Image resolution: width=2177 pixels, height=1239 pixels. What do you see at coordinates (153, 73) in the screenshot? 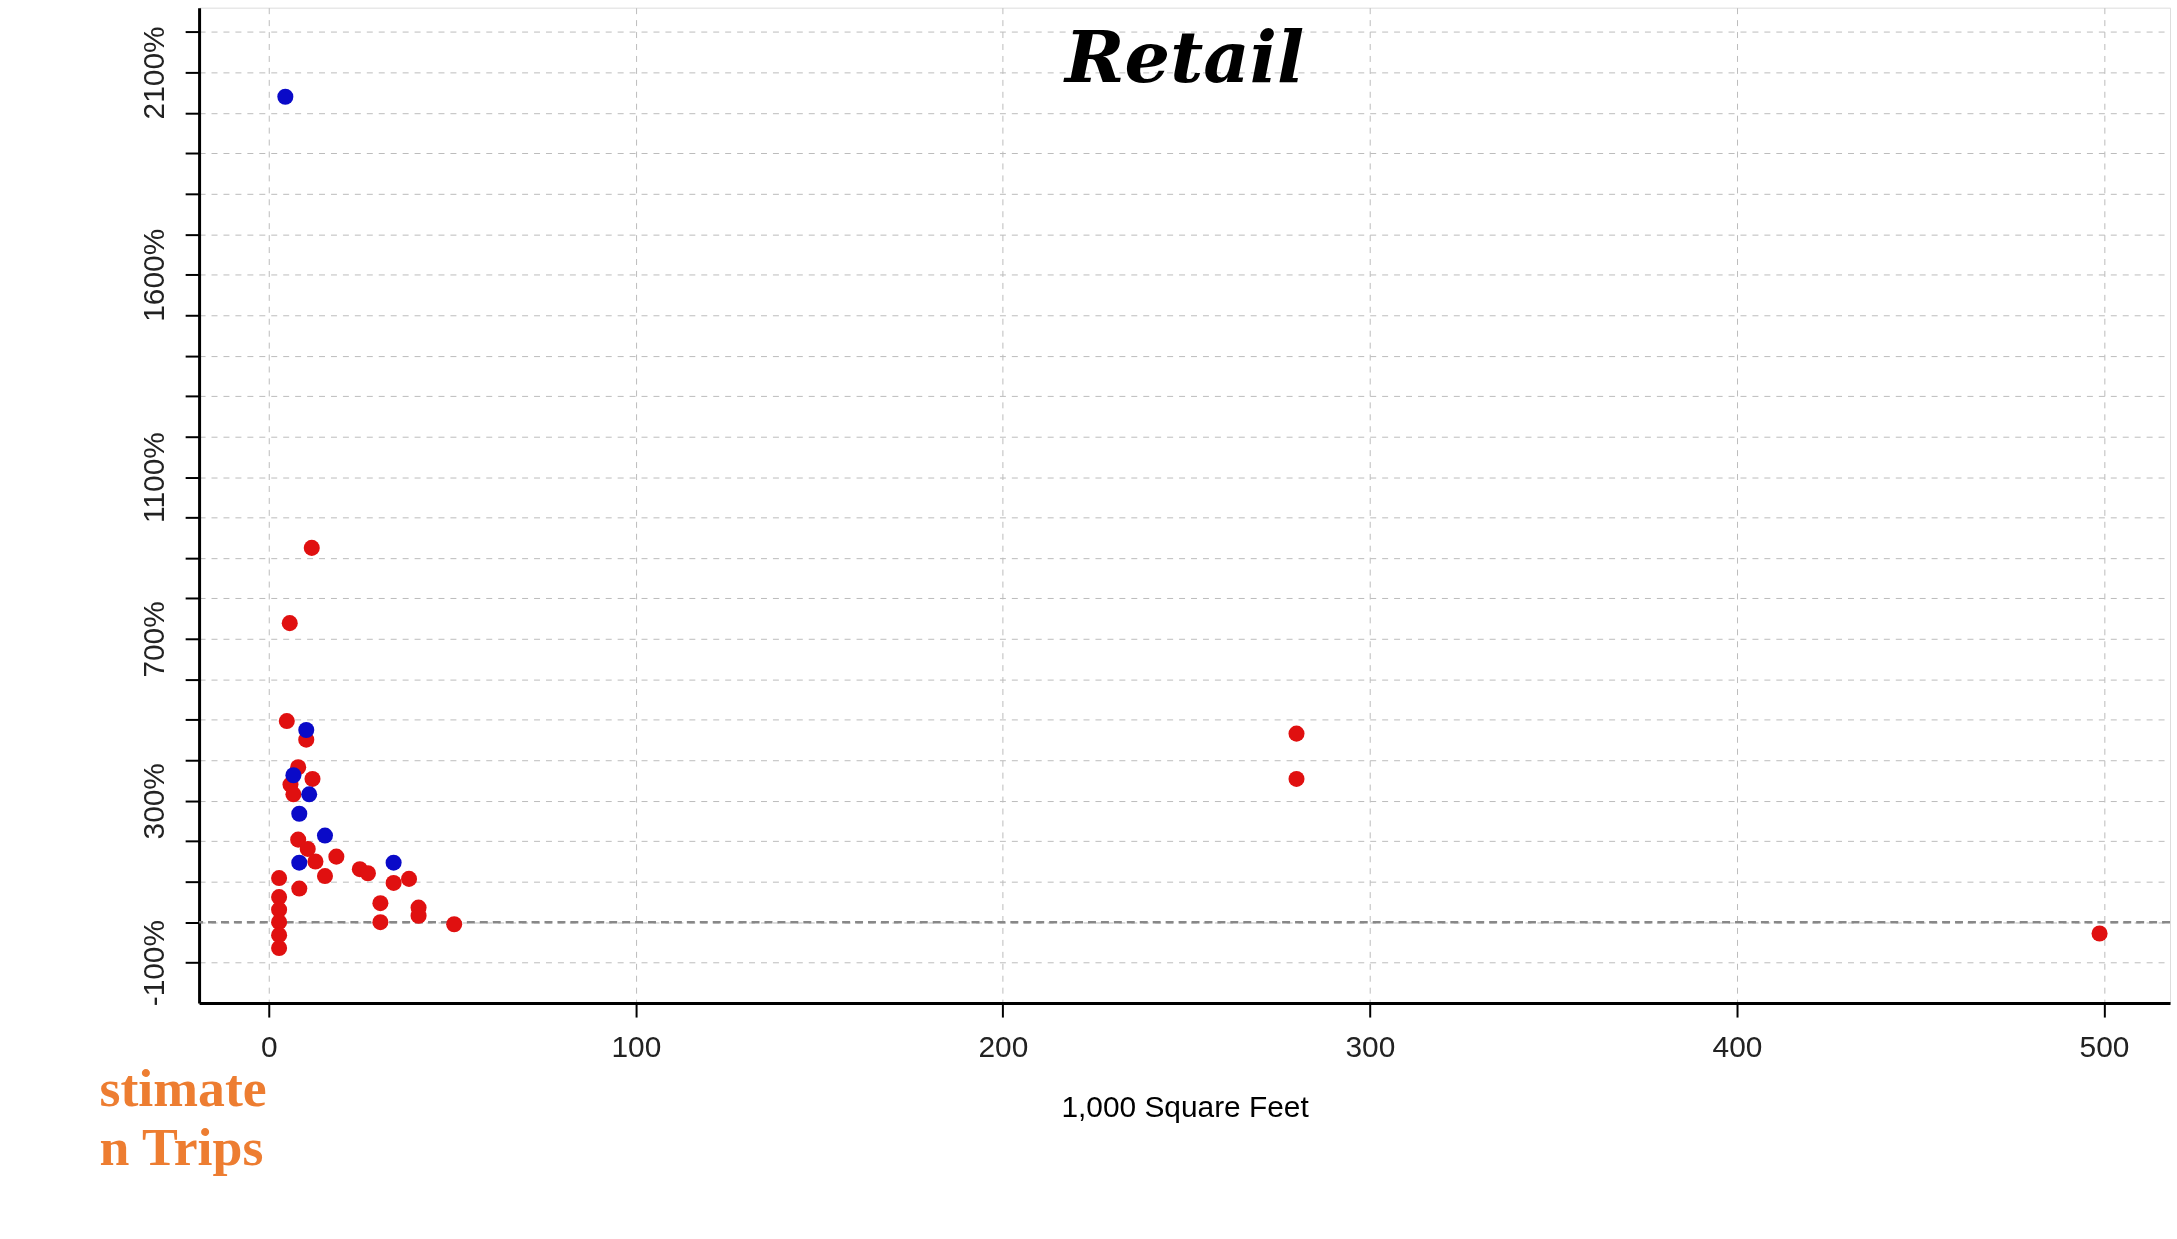
I see `y-tick-label: 2100%` at bounding box center [153, 73].